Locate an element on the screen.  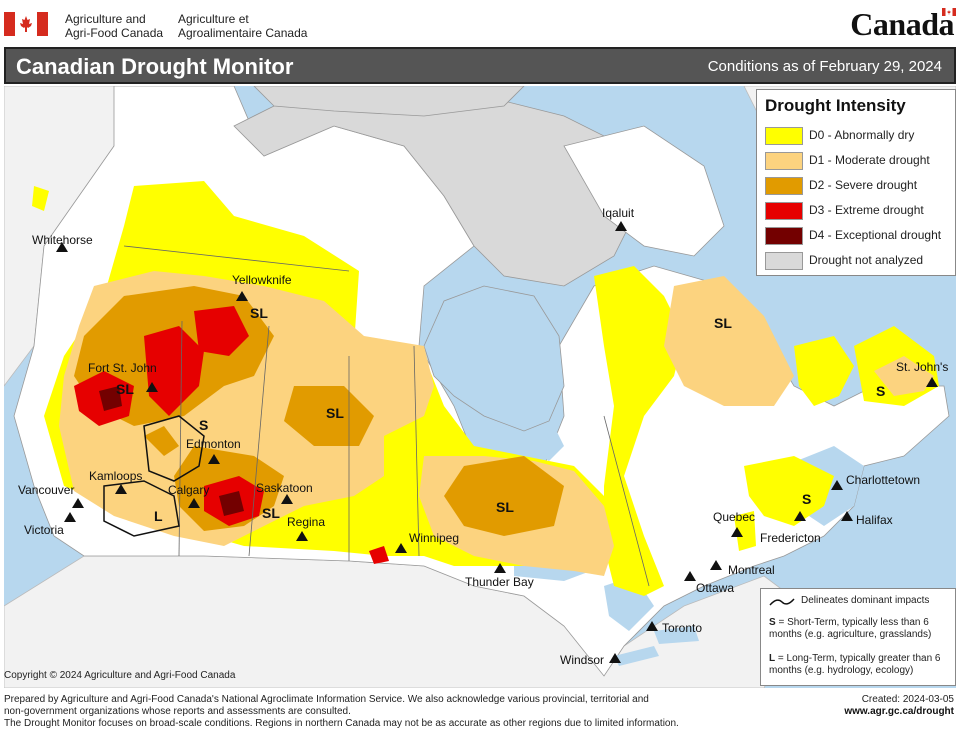
impact-delineates-text: Delineates dominant impacts is located at coordinates (865, 600).